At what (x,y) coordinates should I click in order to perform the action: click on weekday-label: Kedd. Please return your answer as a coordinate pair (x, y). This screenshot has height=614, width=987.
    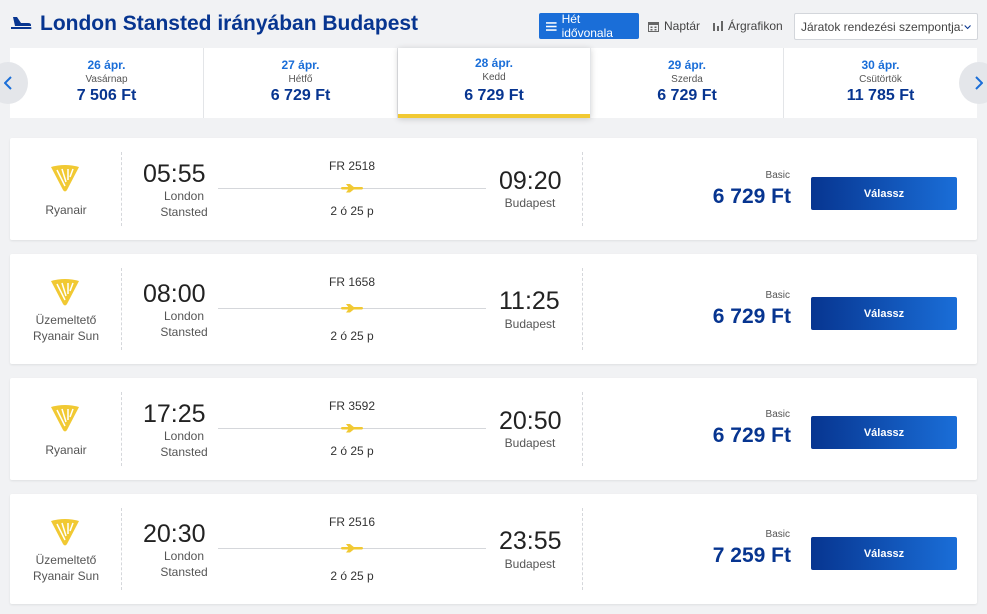
    Looking at the image, I should click on (494, 77).